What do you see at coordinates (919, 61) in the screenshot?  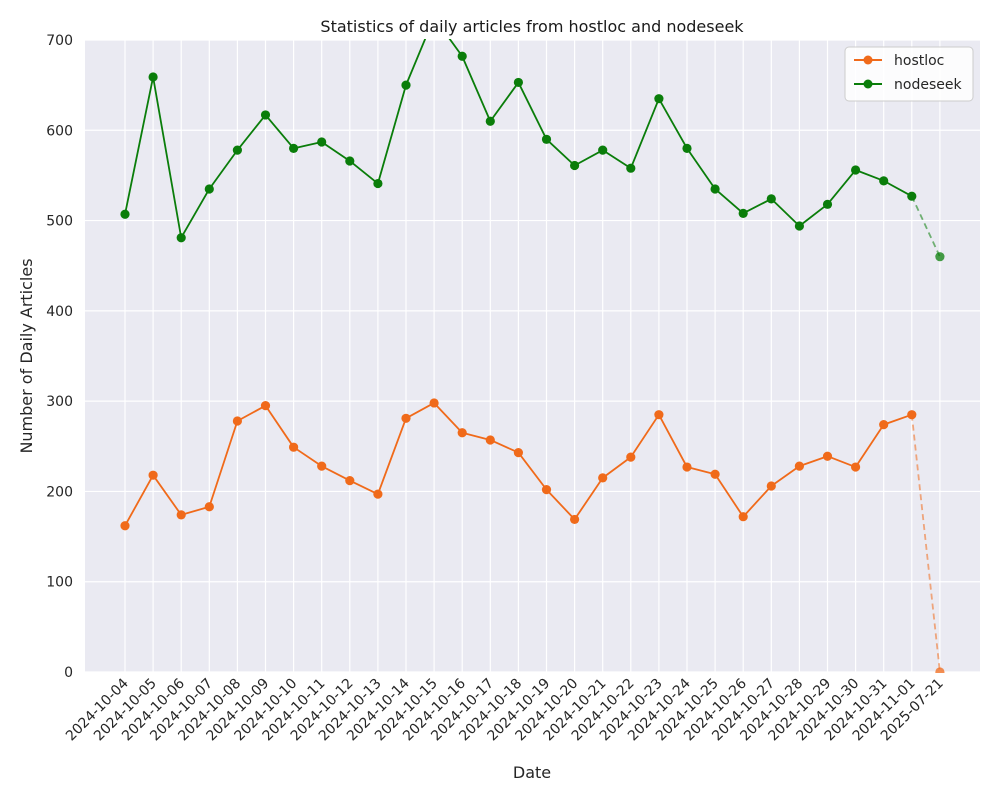 I see `legend-label-hostloc: hostloc` at bounding box center [919, 61].